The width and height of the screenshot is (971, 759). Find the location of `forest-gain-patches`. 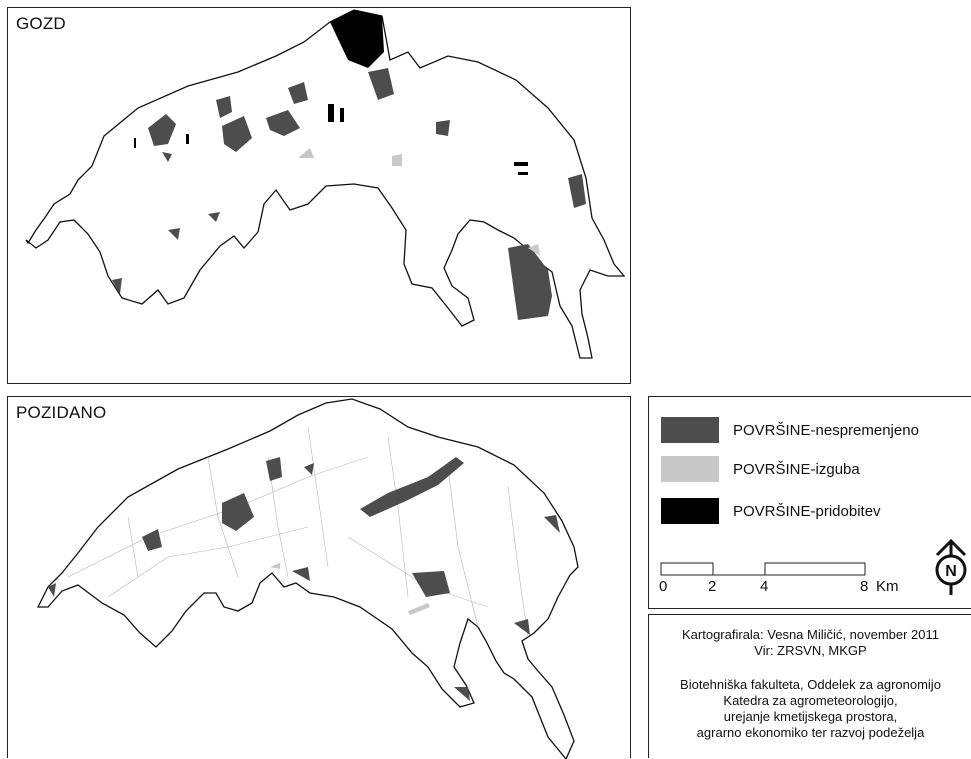

forest-gain-patches is located at coordinates (331, 92).